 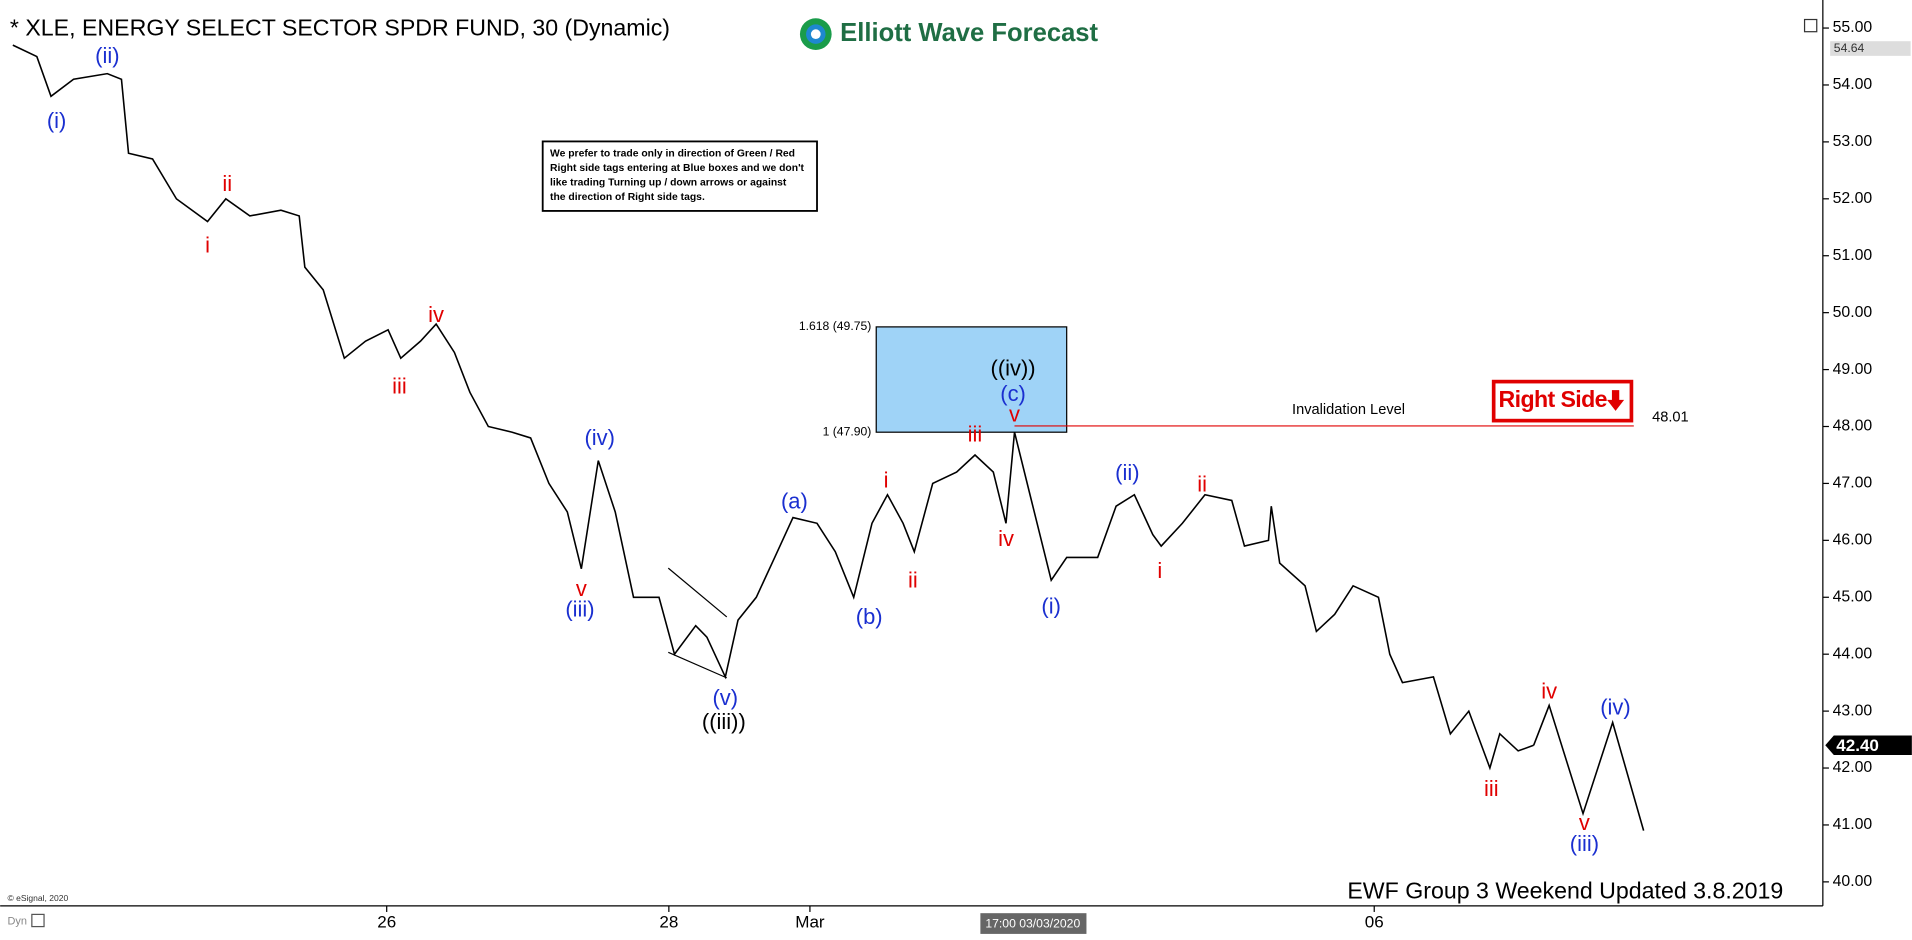 I want to click on right-side-tag: Right Side, so click(x=1562, y=401).